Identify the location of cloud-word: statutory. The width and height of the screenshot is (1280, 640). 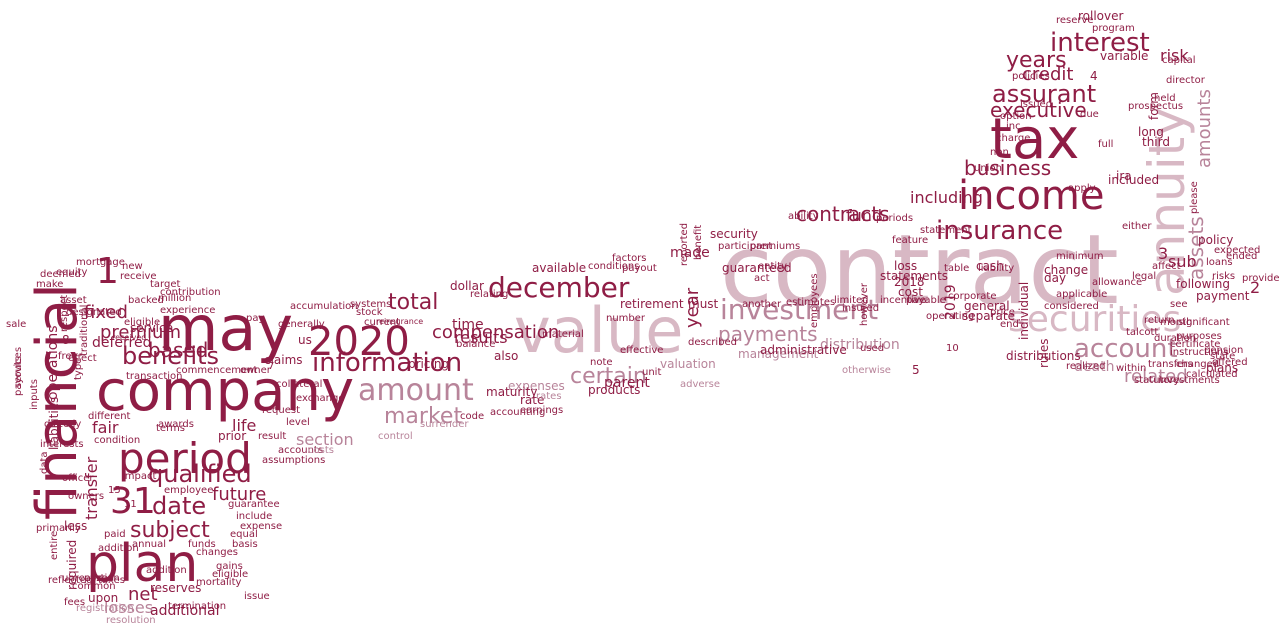
(1157, 380).